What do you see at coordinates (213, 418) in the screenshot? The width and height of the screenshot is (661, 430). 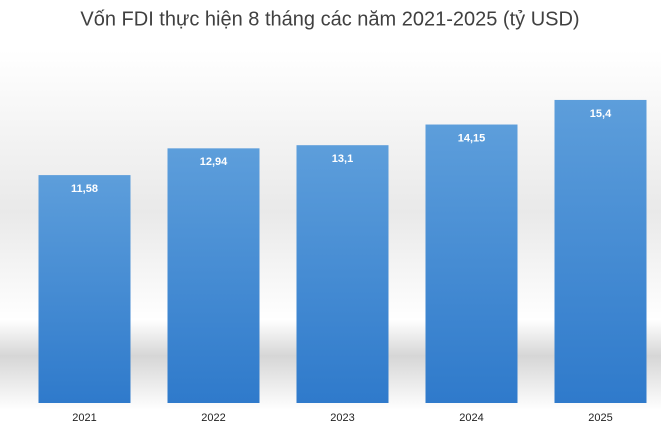 I see `x-tick-label: 2022` at bounding box center [213, 418].